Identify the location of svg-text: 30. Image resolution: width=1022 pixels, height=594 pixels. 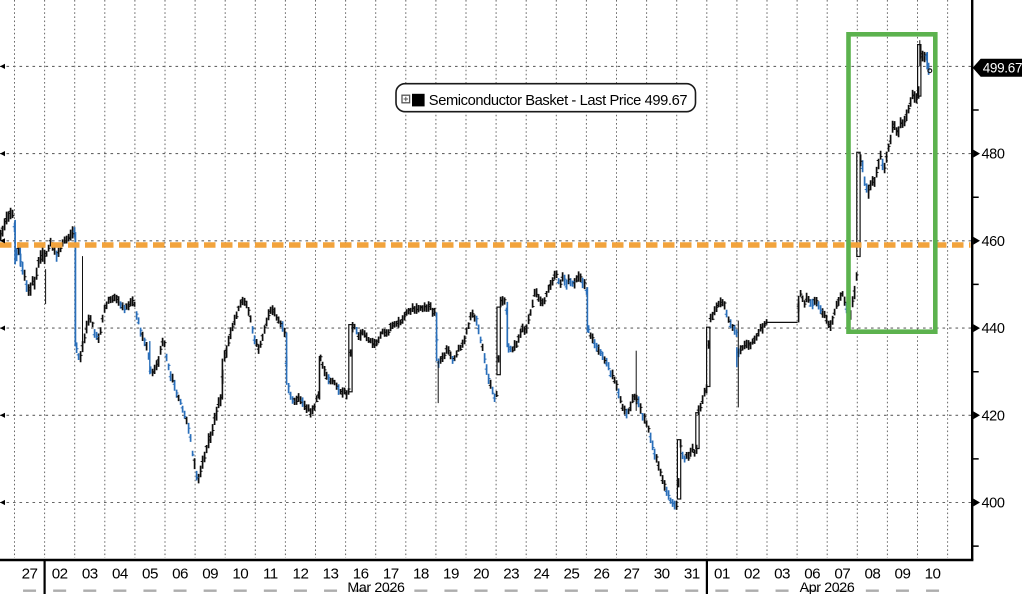
(662, 574).